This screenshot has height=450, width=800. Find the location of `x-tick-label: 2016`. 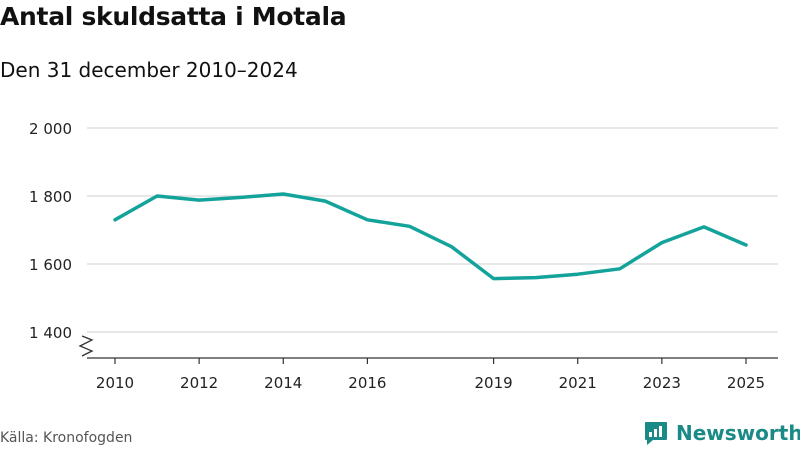

x-tick-label: 2016 is located at coordinates (367, 383).